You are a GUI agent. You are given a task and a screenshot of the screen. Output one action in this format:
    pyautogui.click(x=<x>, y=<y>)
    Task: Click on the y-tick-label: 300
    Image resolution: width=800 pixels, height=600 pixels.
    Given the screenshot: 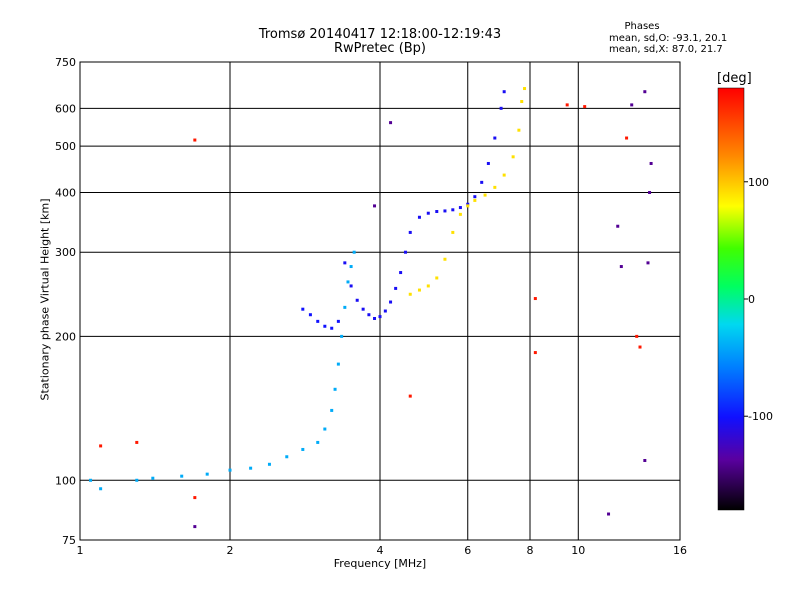 What is the action you would take?
    pyautogui.click(x=65, y=252)
    